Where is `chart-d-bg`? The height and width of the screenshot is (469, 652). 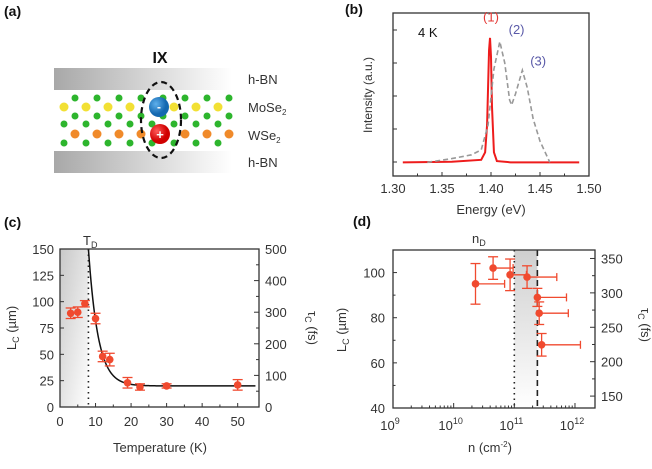
chart-d-bg is located at coordinates (494, 329).